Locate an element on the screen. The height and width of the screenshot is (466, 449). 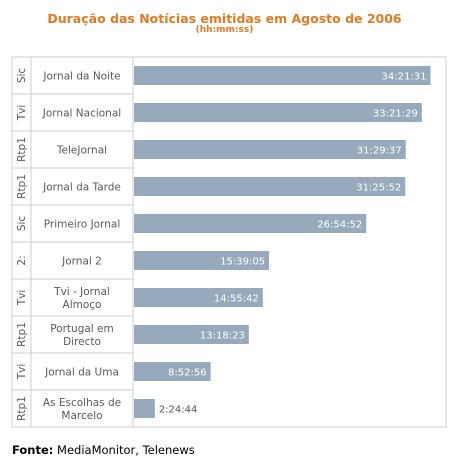
program-label: Directo is located at coordinates (82, 342).